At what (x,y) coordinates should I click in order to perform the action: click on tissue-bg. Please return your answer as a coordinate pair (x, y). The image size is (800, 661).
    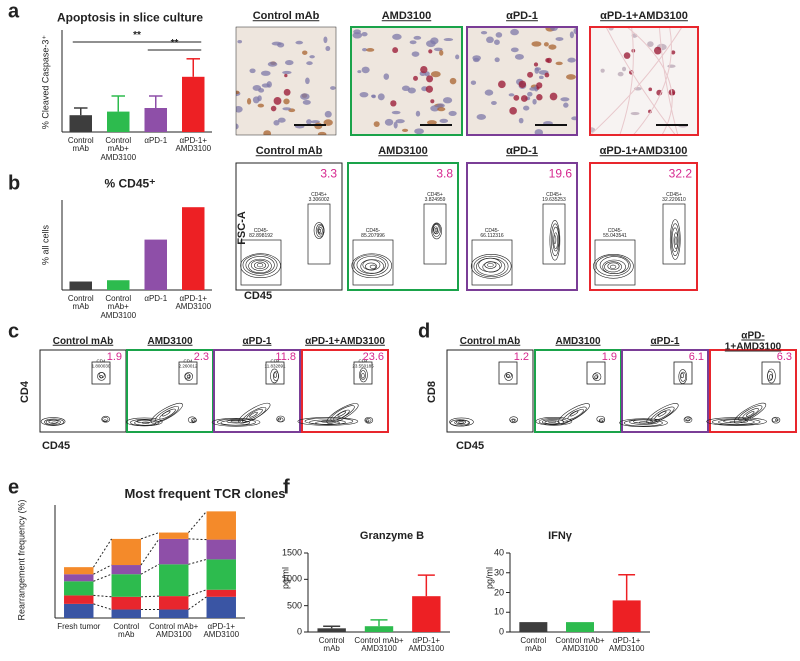
    Looking at the image, I should click on (286, 81).